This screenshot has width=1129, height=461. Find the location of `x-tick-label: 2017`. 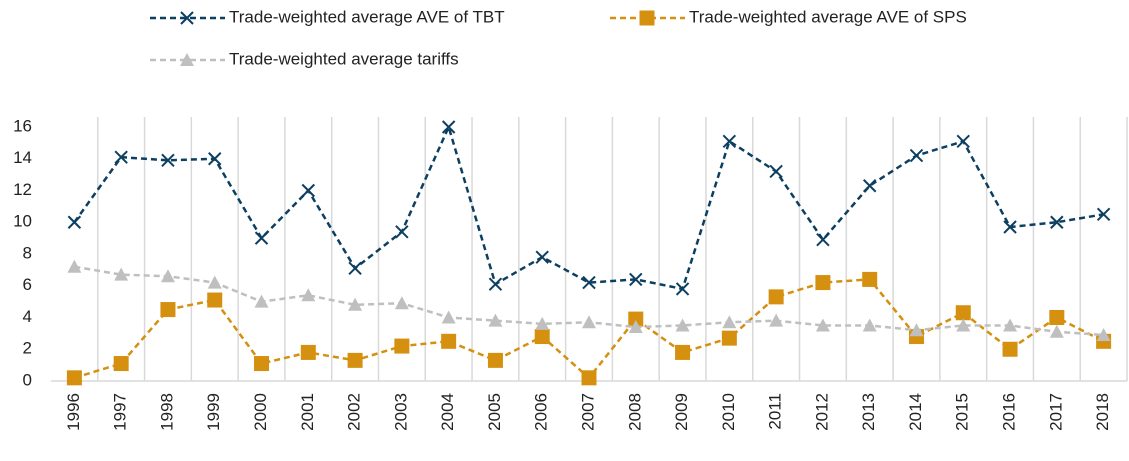

x-tick-label: 2017 is located at coordinates (1055, 412).